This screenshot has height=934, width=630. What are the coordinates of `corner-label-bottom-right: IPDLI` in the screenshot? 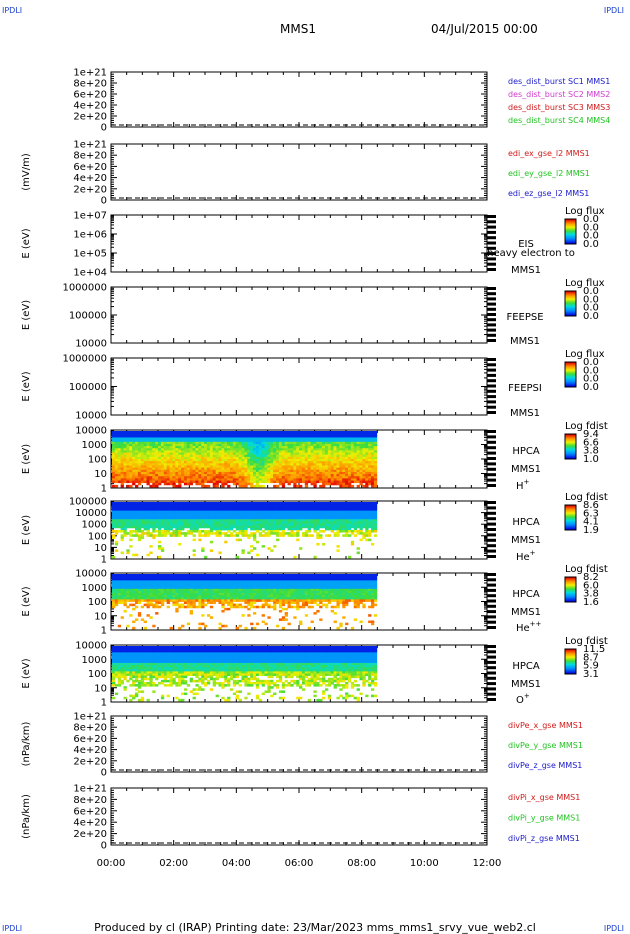 It's located at (613, 928).